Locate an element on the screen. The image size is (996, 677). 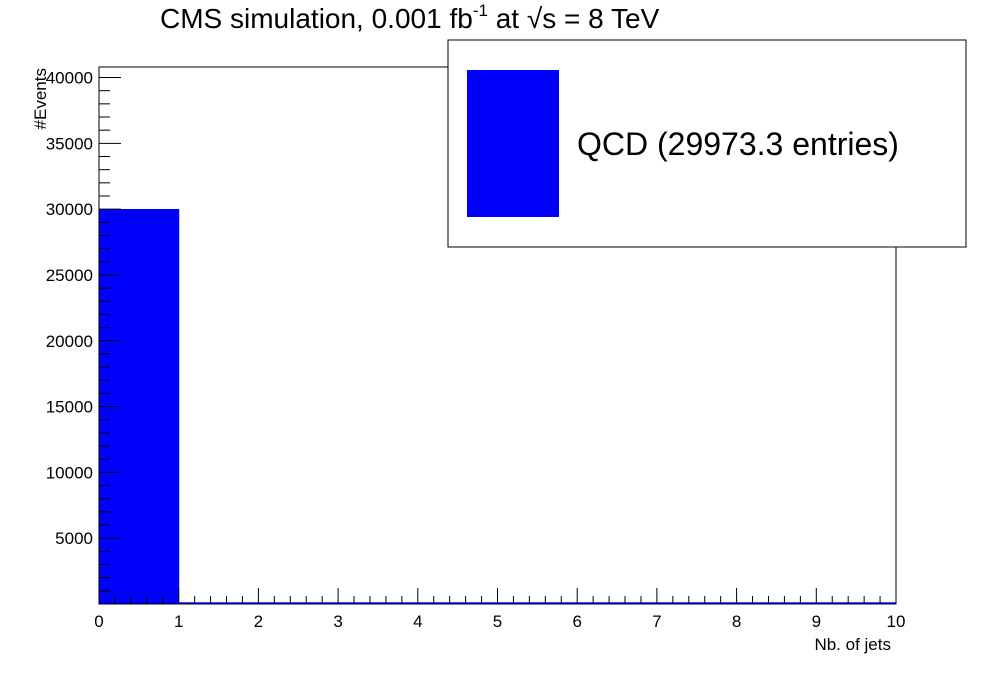
y-tick-label: 40000 is located at coordinates (69, 78).